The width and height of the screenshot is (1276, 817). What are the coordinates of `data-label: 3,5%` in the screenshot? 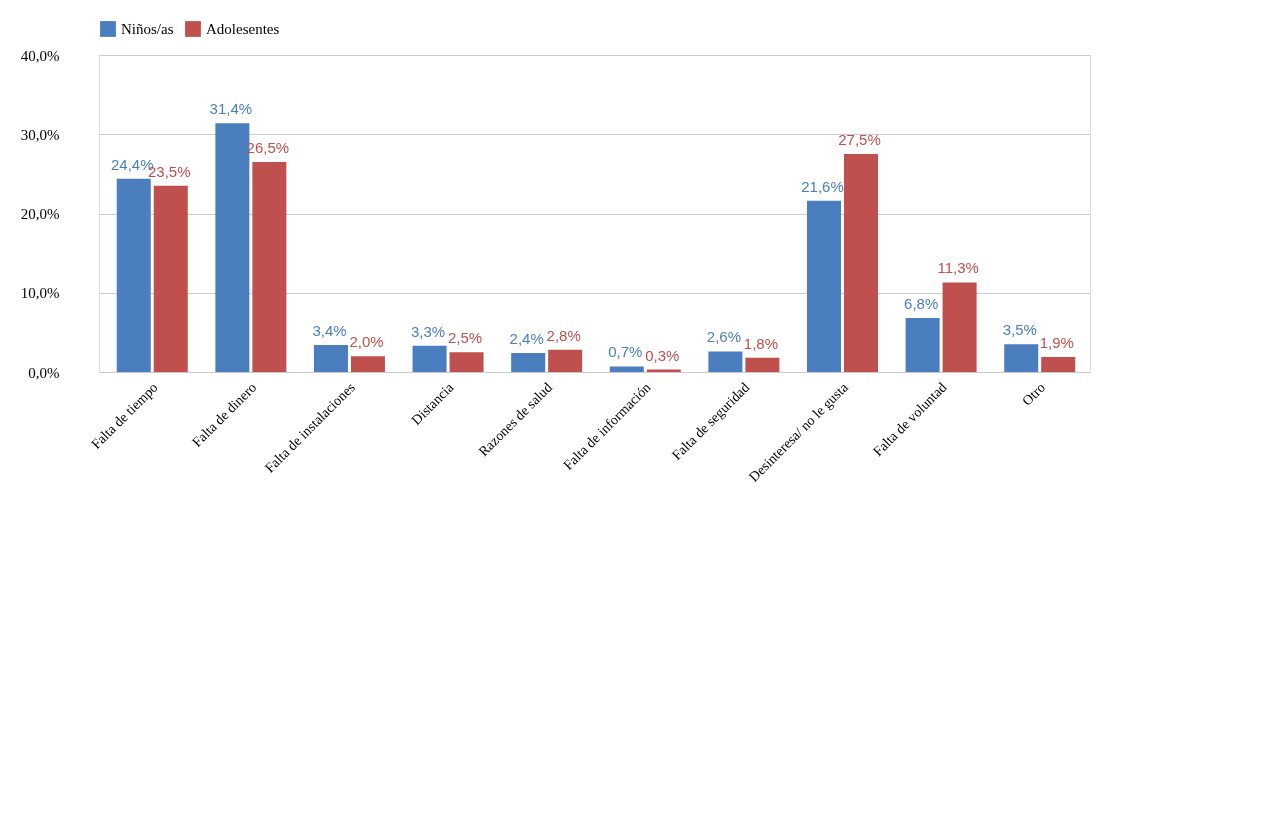 It's located at (1019, 330).